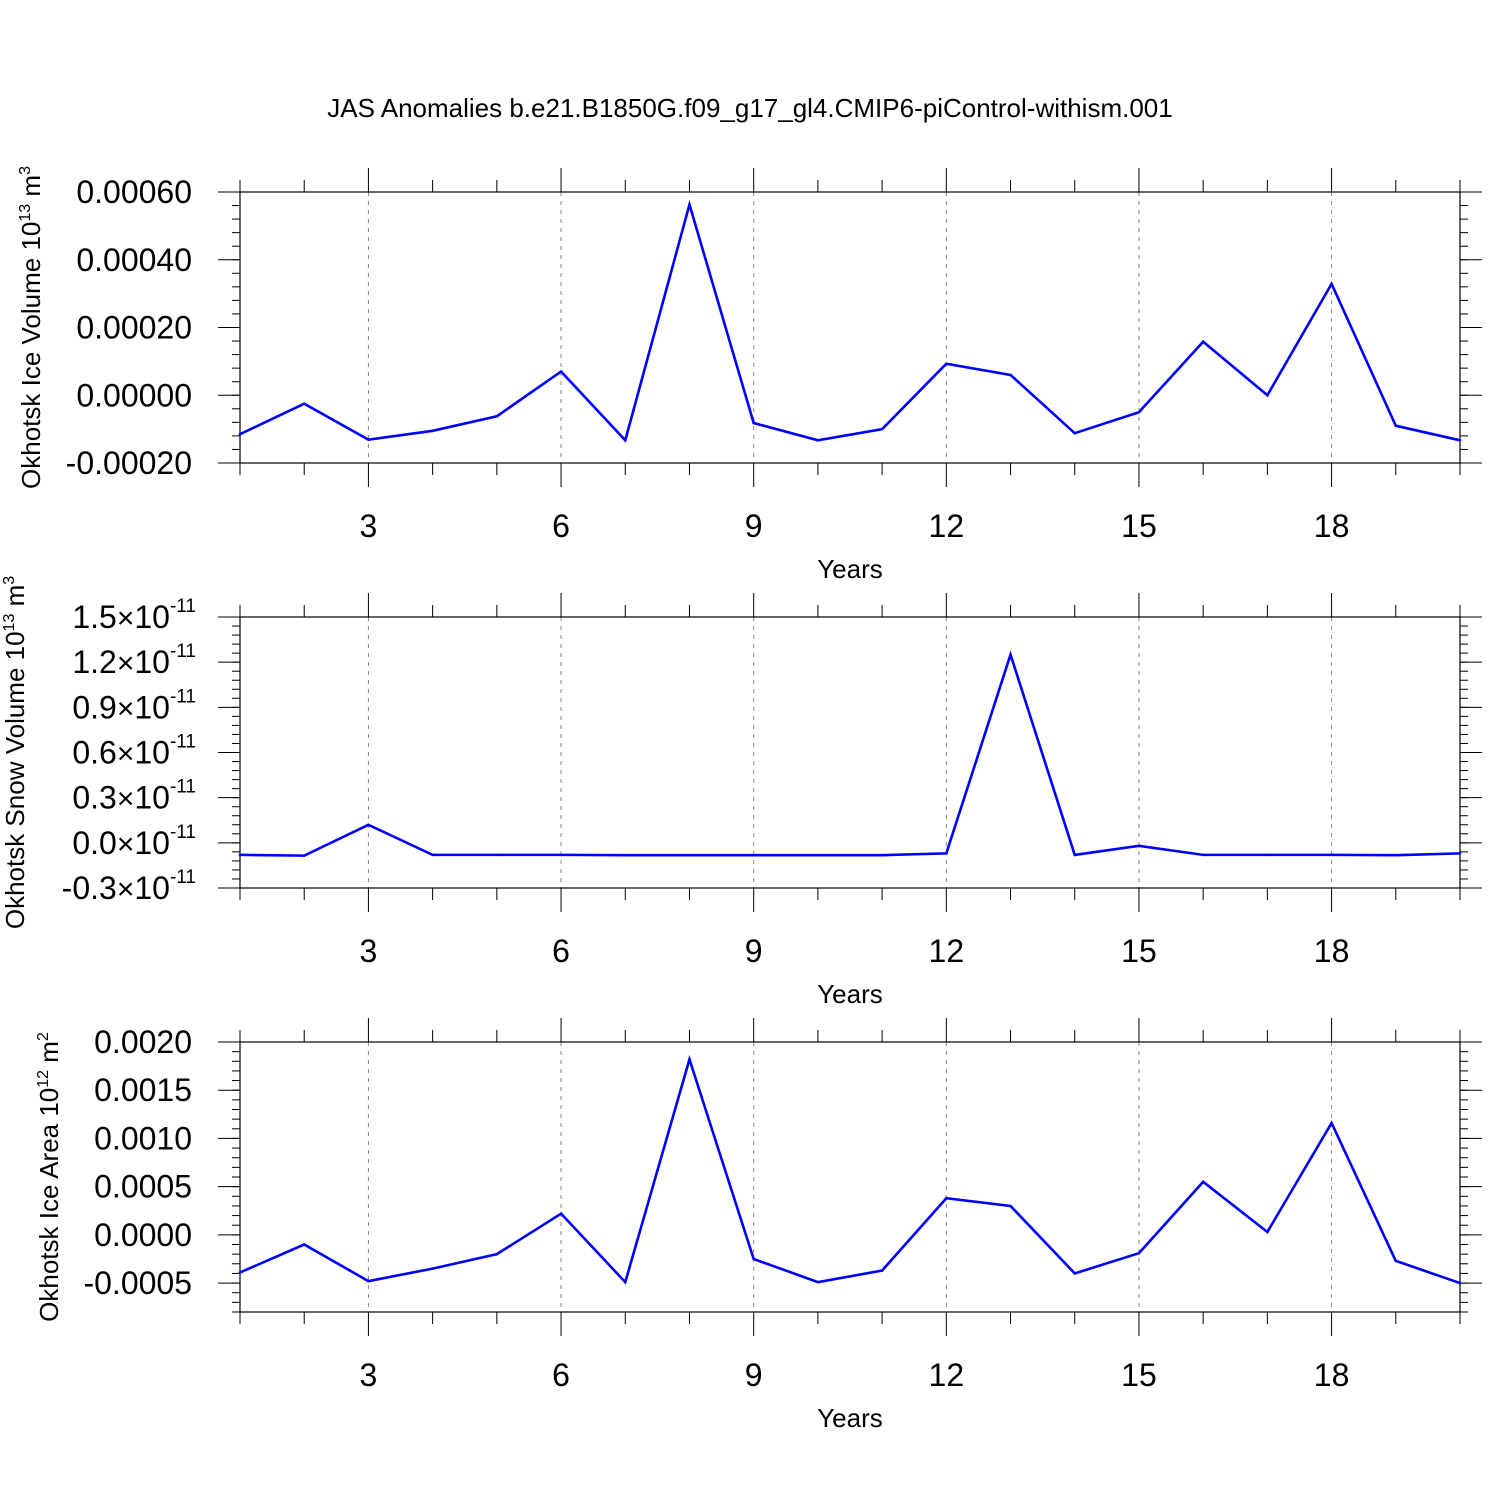 This screenshot has height=1500, width=1500. Describe the element at coordinates (143, 1187) in the screenshot. I see `y-tick-label: 0.0005` at that location.